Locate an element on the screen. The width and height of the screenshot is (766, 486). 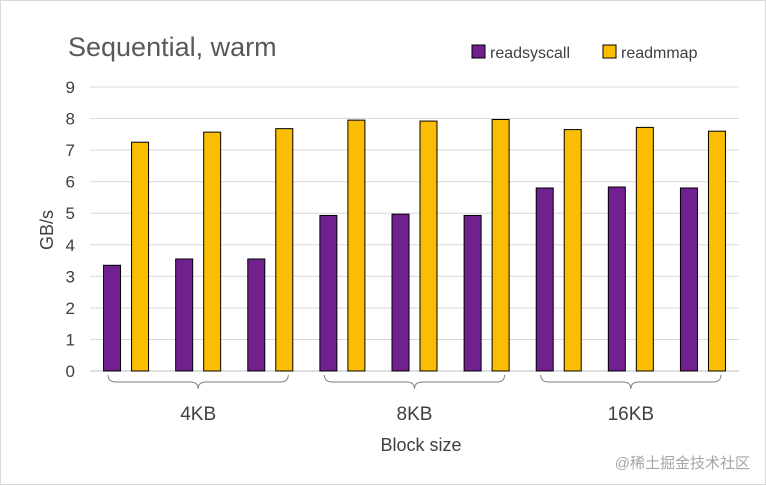
group-label: 4KB is located at coordinates (198, 414).